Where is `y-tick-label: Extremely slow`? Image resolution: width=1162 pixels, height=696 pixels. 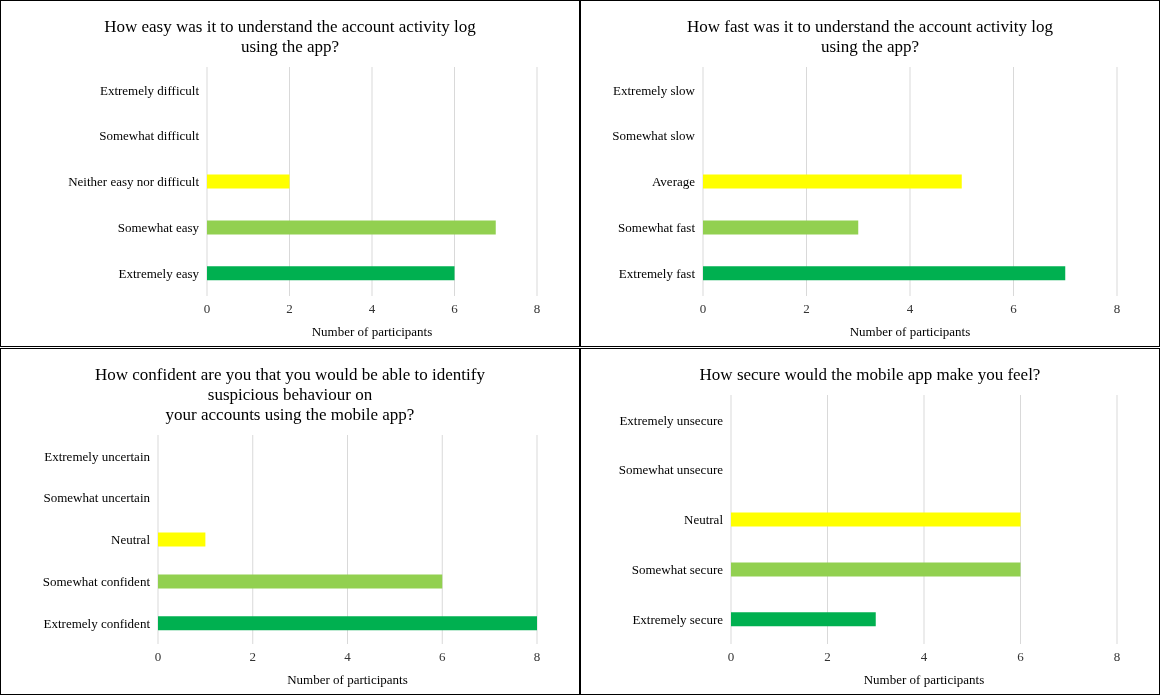 y-tick-label: Extremely slow is located at coordinates (654, 90).